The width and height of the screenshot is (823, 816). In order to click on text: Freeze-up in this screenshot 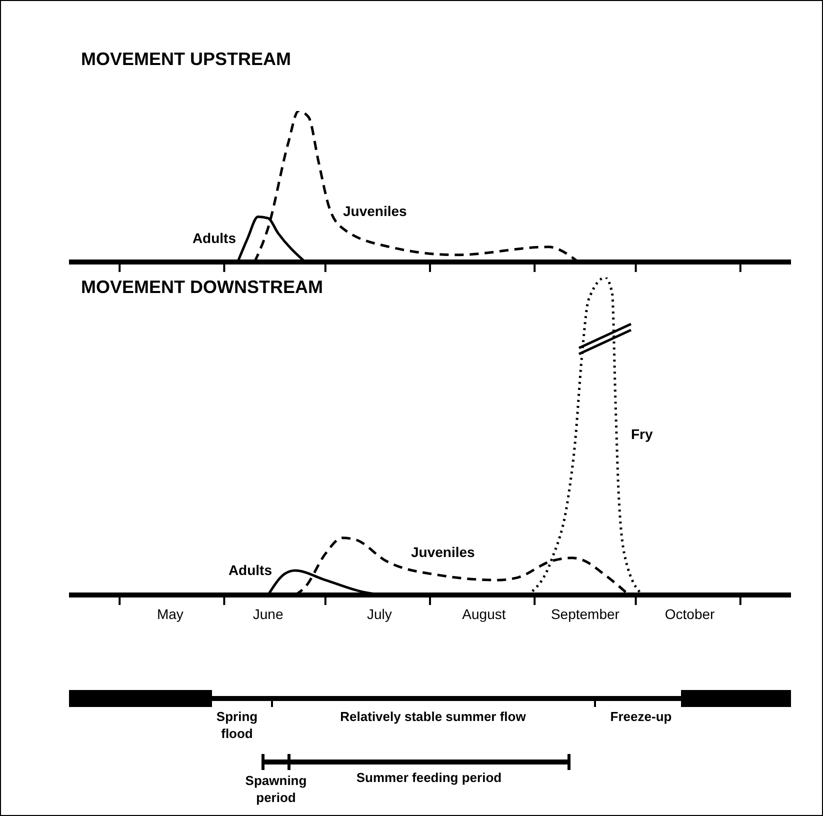, I will do `click(641, 716)`.